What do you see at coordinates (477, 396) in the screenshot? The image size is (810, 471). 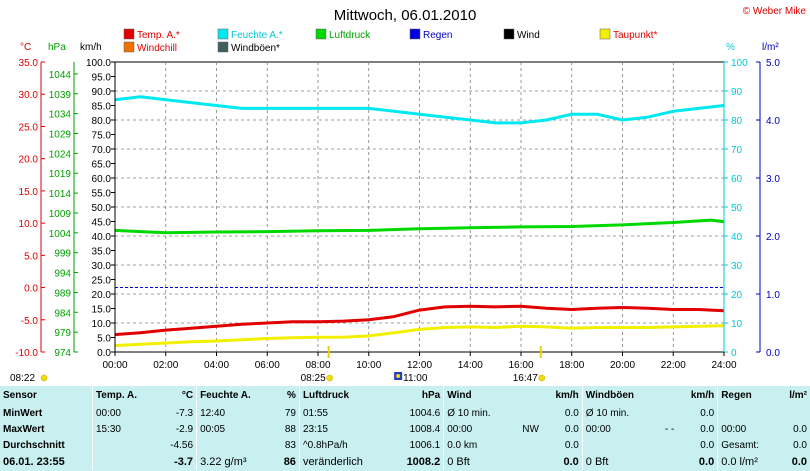 I see `stats-header-wind: Wind` at bounding box center [477, 396].